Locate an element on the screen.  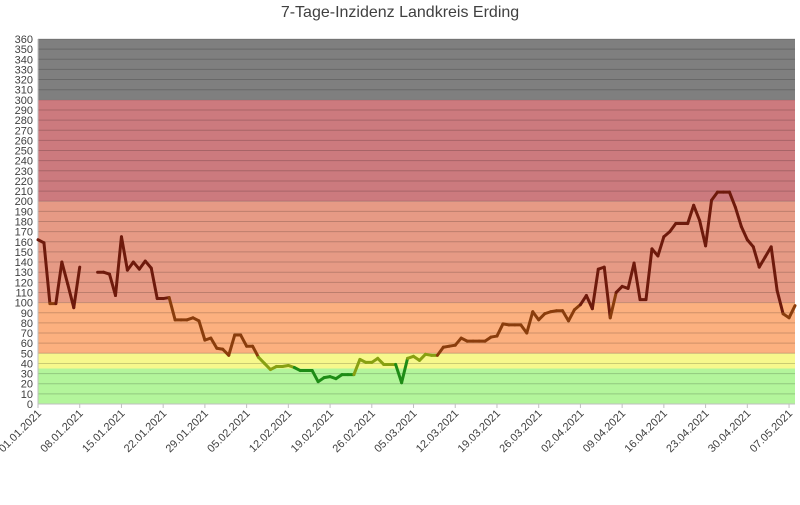
x-tick-label: 05.03.2021 is located at coordinates (395, 431).